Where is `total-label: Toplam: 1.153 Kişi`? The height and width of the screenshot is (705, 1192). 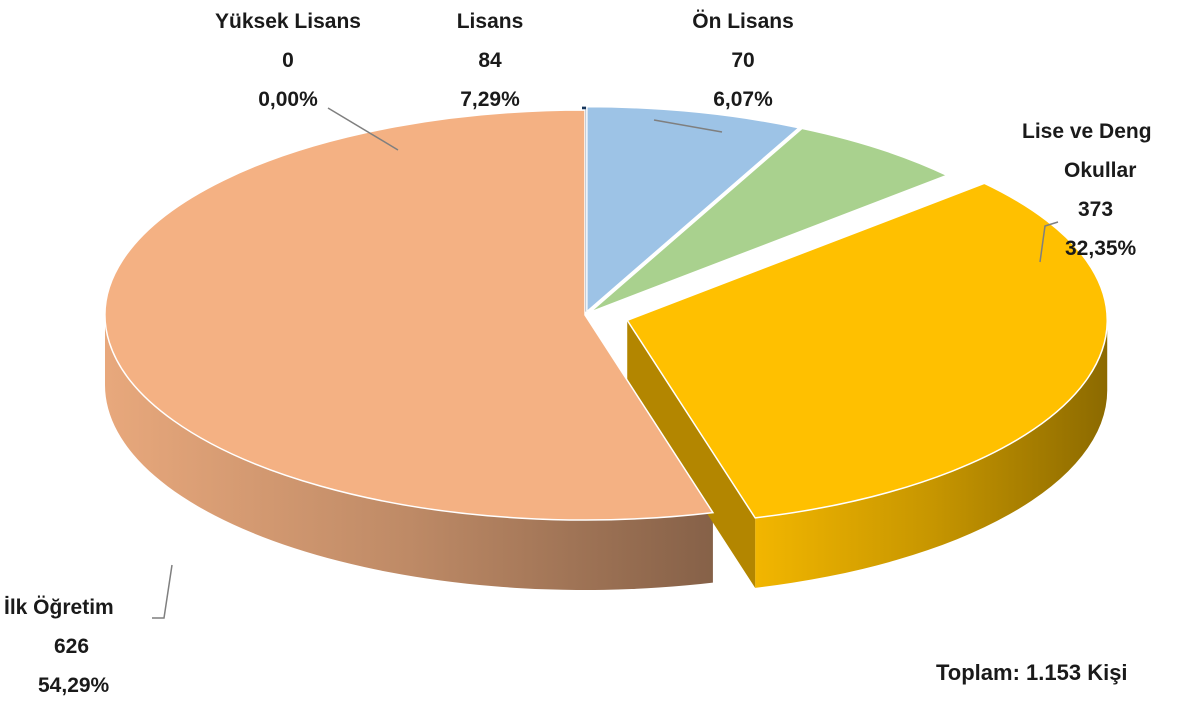 total-label: Toplam: 1.153 Kişi is located at coordinates (1032, 672).